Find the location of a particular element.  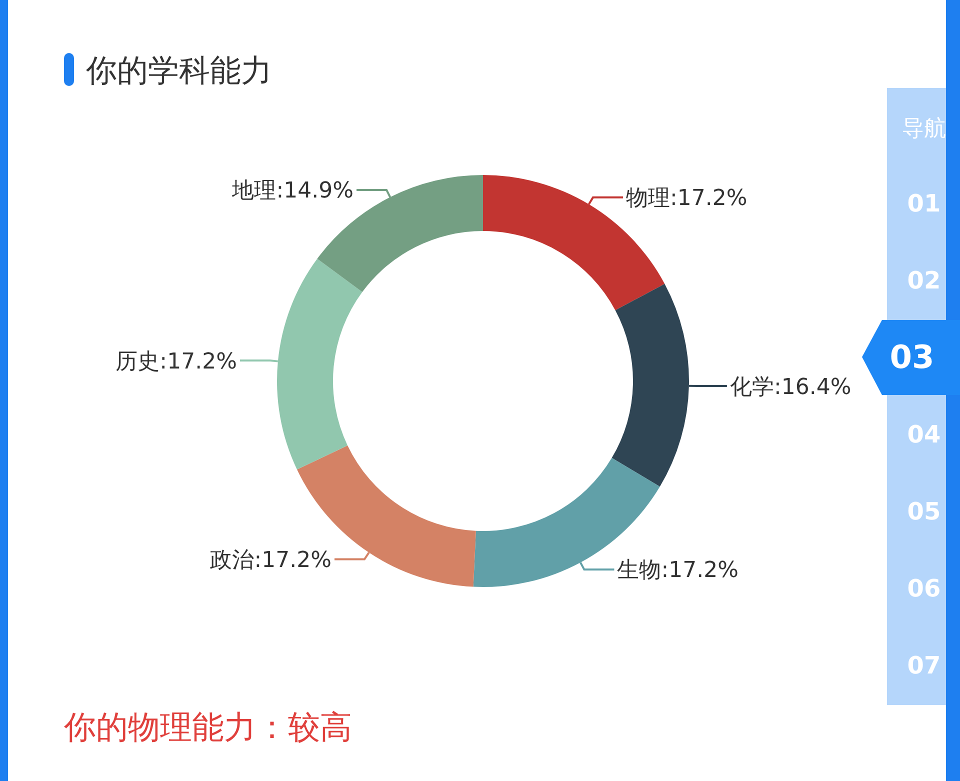

text: 04 is located at coordinates (924, 434).